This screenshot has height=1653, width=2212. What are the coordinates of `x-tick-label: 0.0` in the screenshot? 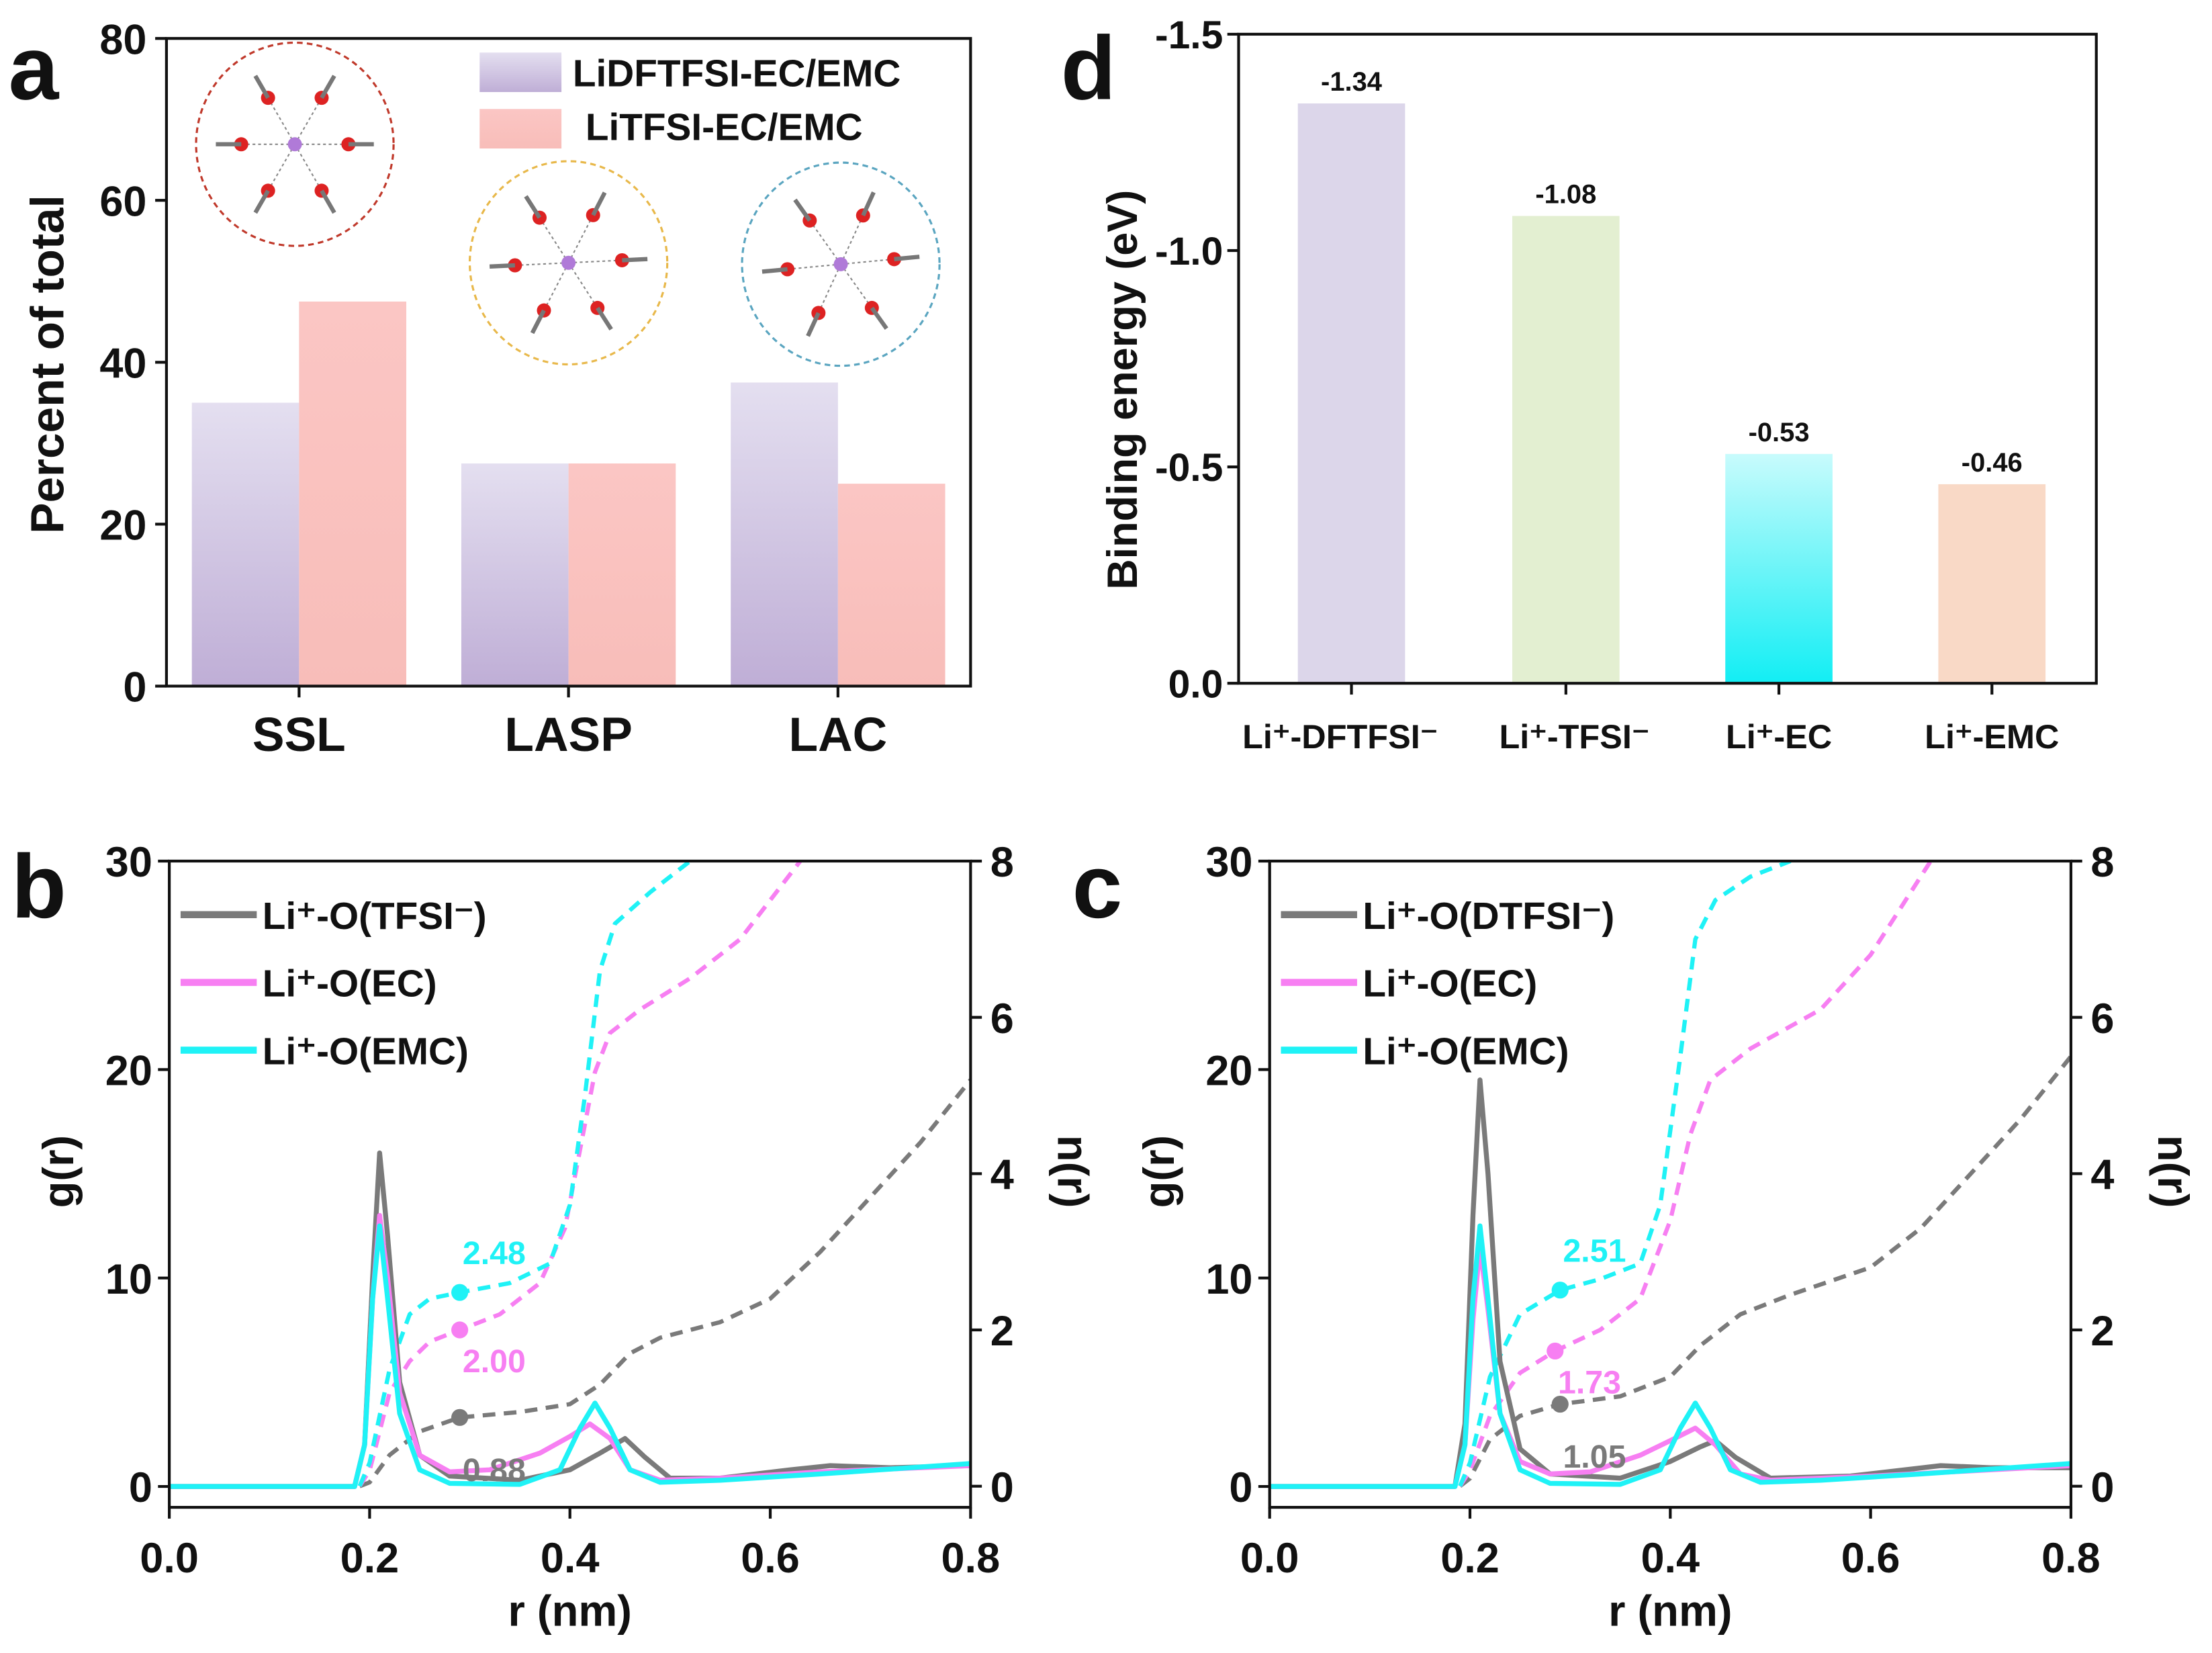 It's located at (169, 1559).